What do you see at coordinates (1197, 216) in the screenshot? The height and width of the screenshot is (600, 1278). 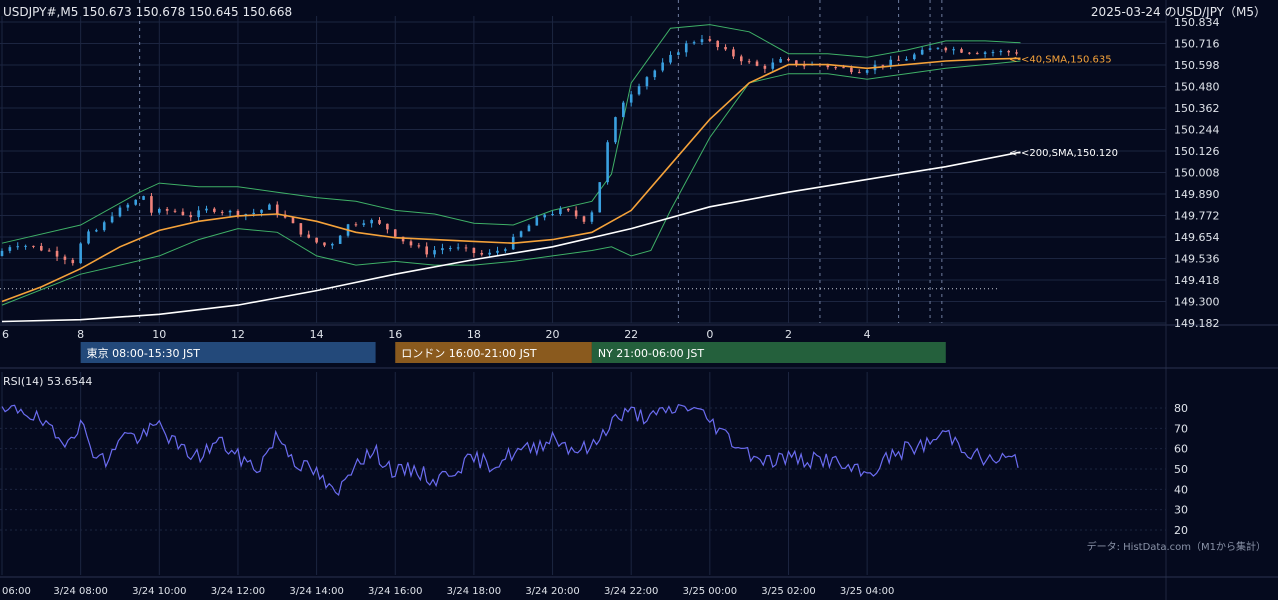 I see `price-tick-label: 149.772` at bounding box center [1197, 216].